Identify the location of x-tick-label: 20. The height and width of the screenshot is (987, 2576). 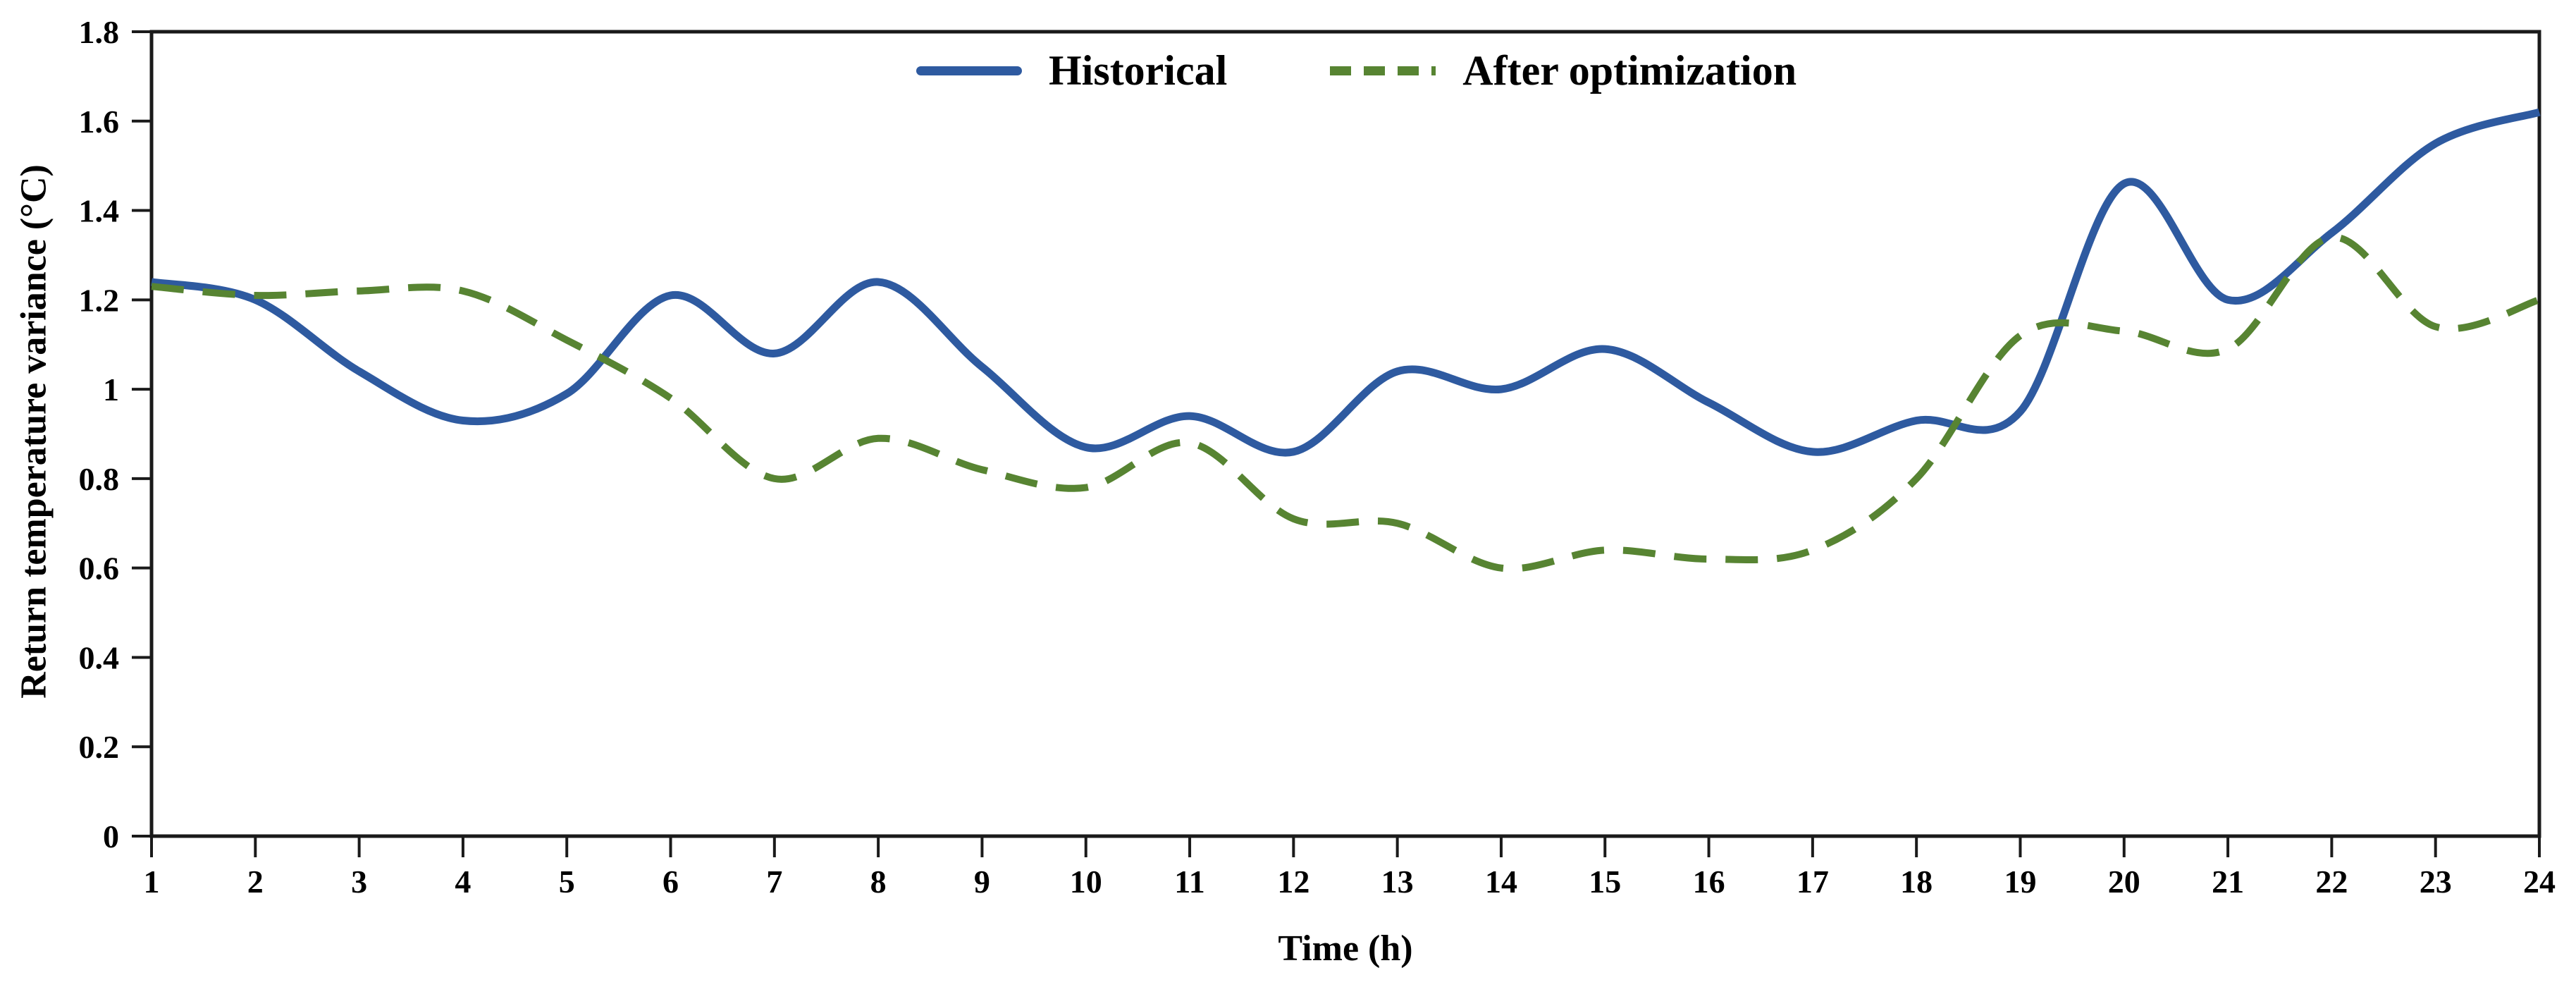
(2124, 882).